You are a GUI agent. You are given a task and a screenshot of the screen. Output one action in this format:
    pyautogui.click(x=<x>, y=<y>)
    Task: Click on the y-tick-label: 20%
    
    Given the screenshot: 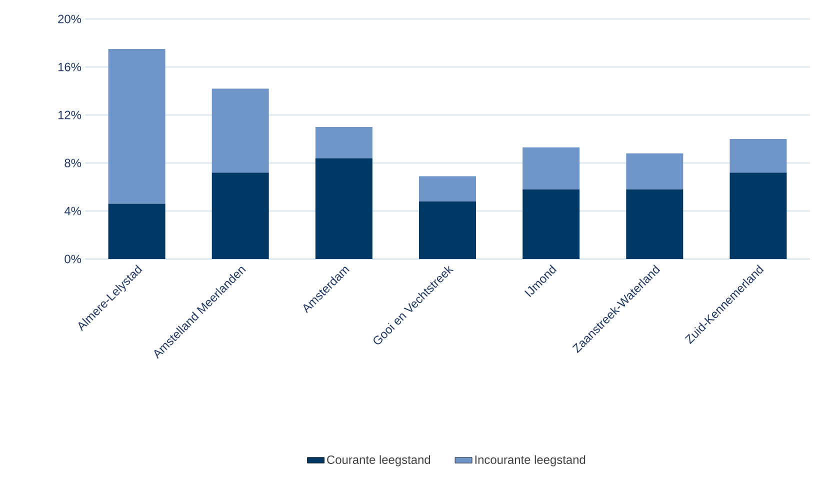 What is the action you would take?
    pyautogui.click(x=70, y=19)
    